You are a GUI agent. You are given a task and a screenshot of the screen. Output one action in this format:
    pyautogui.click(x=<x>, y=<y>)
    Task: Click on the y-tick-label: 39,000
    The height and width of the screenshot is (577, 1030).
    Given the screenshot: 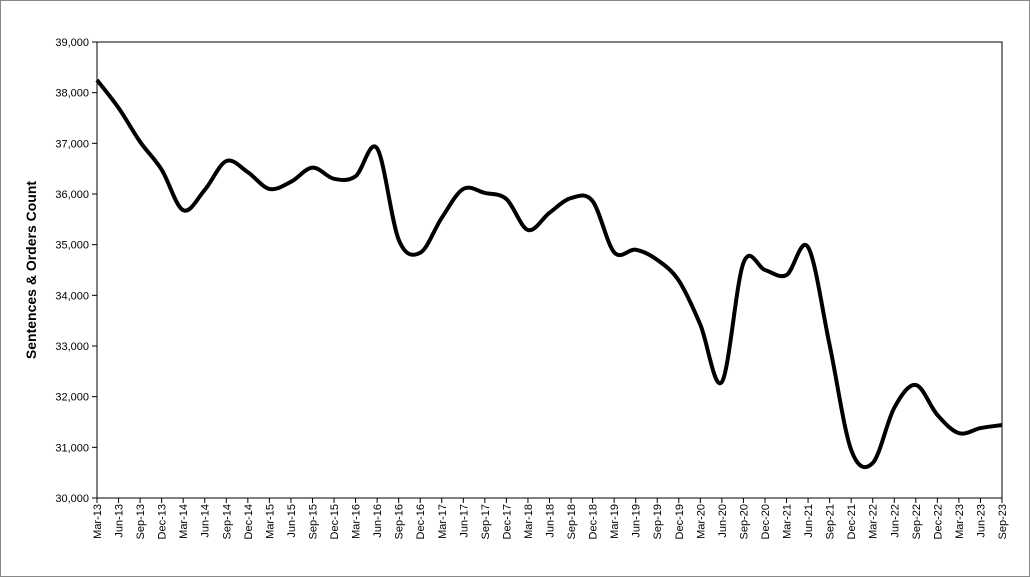 What is the action you would take?
    pyautogui.click(x=72, y=43)
    